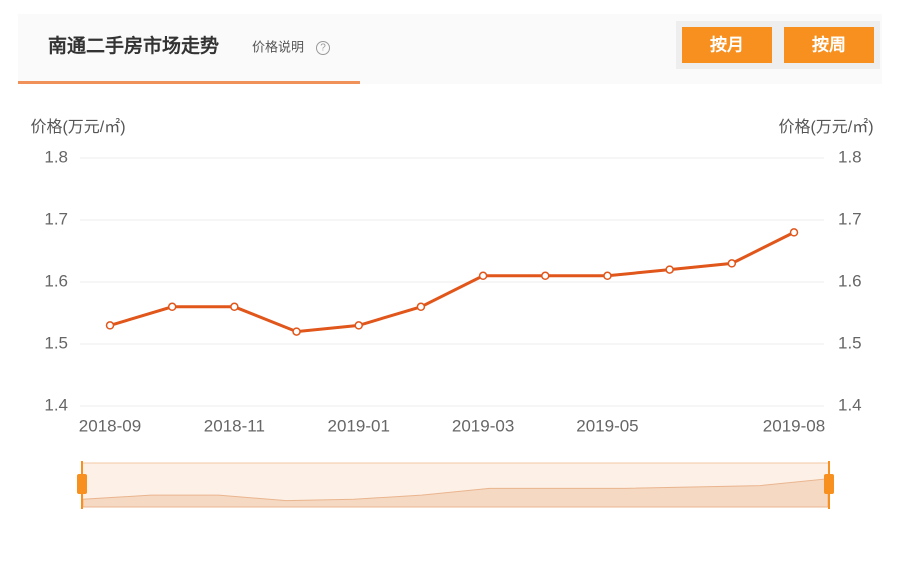  I want to click on help-icon-mark: ?, so click(323, 48).